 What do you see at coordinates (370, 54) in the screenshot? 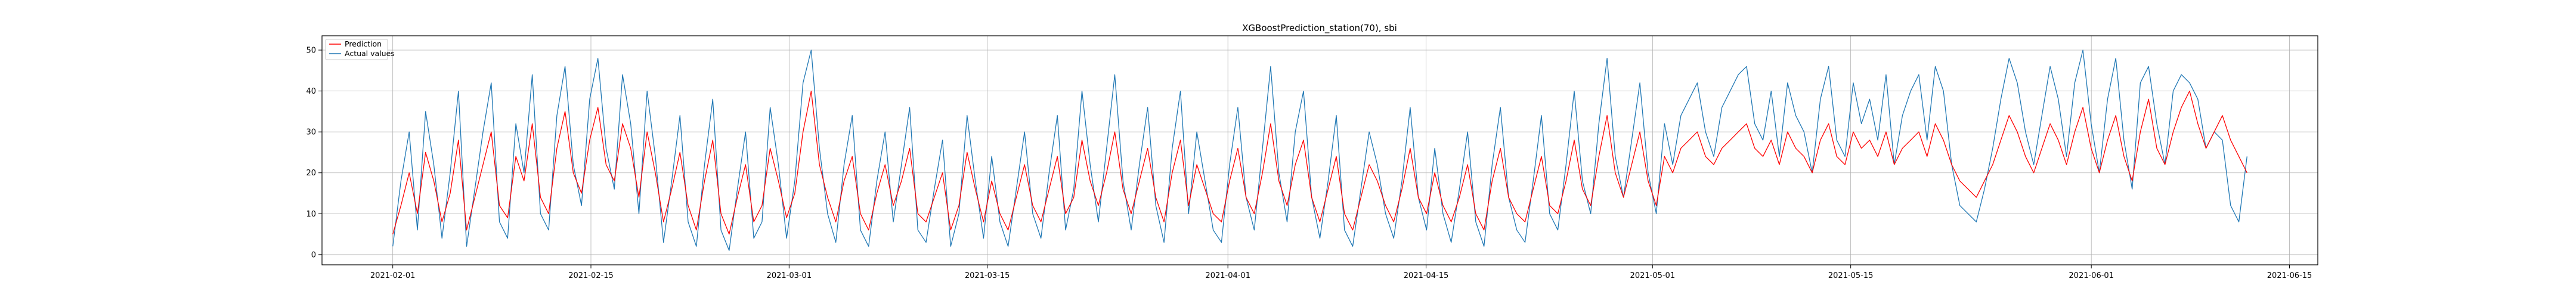
I see `legend-label-actual-values: Actual values` at bounding box center [370, 54].